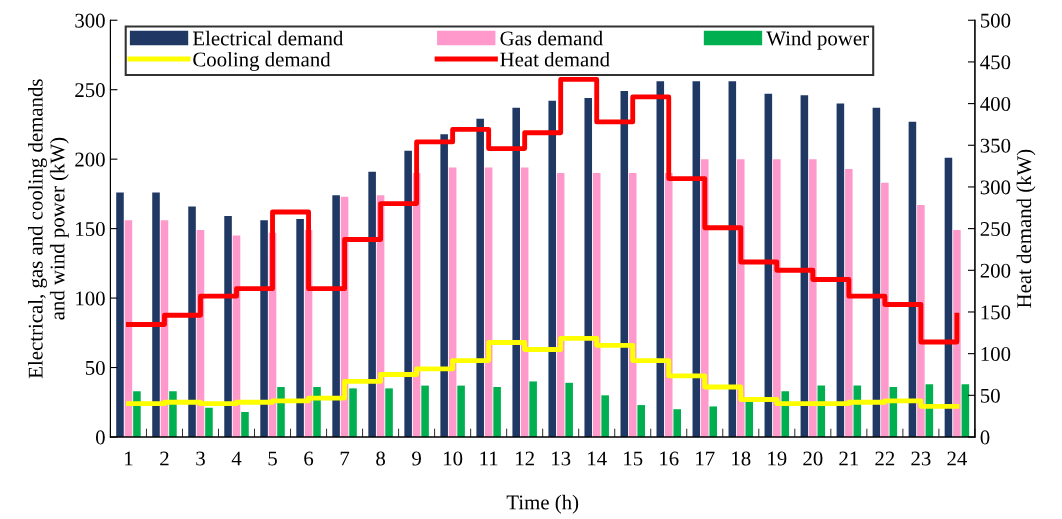 Image resolution: width=1062 pixels, height=519 pixels. What do you see at coordinates (164, 458) in the screenshot?
I see `x-tick-label: 2` at bounding box center [164, 458].